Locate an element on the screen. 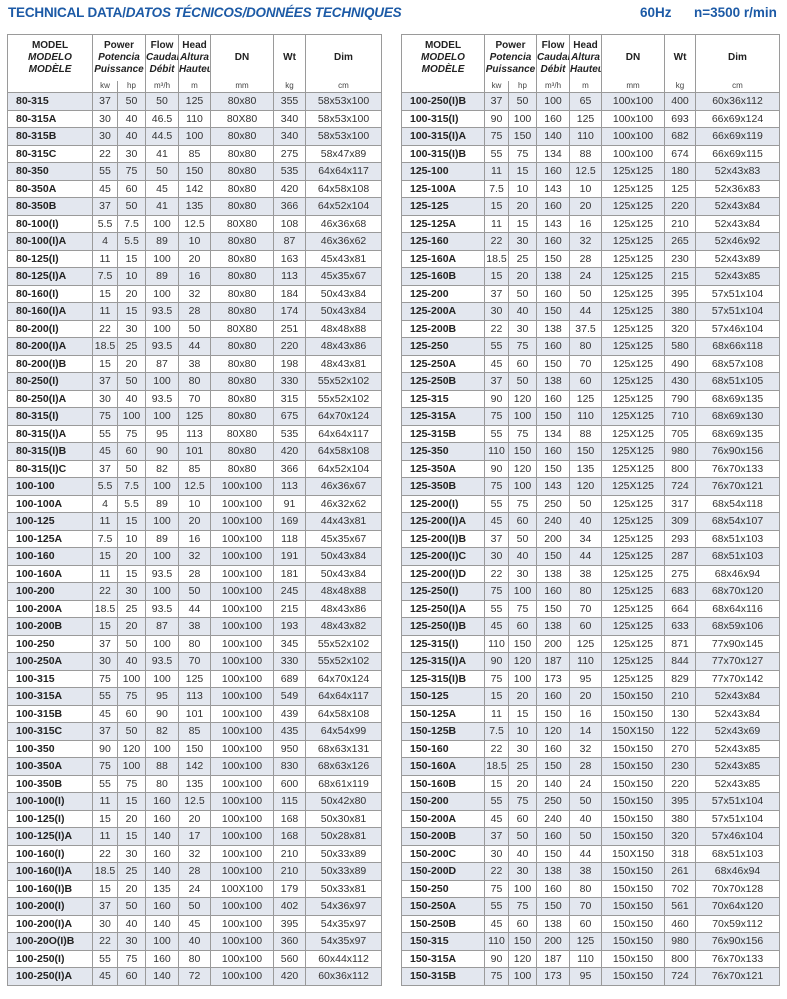 Image resolution: width=787 pixels, height=999 pixels. cell-head: 70 is located at coordinates (195, 398).